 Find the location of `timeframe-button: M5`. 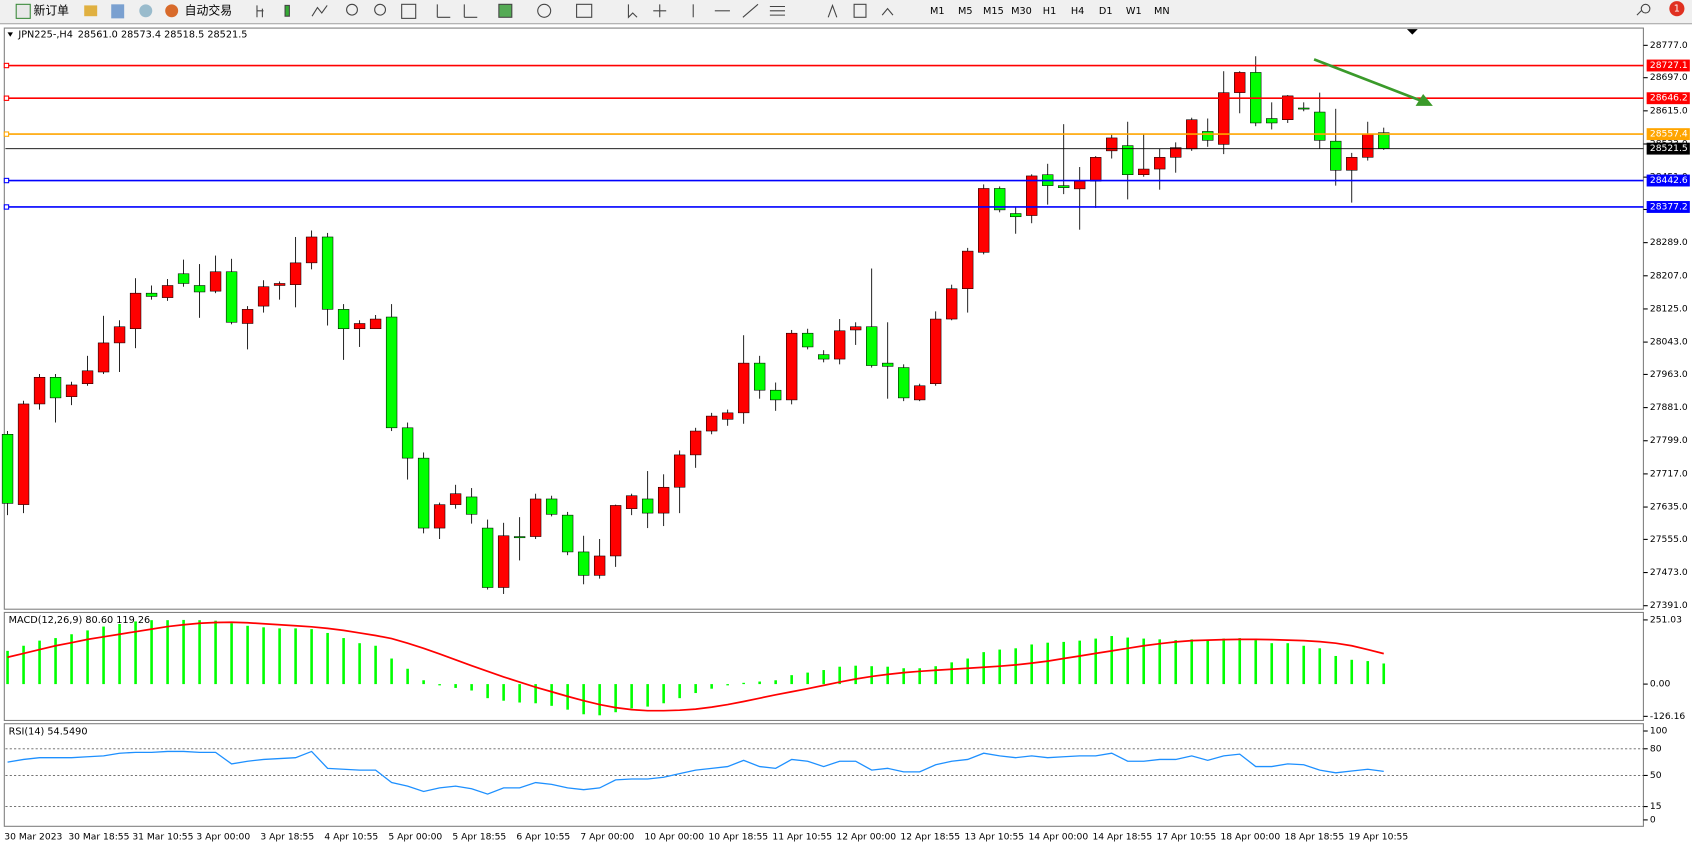

timeframe-button: M5 is located at coordinates (965, 11).